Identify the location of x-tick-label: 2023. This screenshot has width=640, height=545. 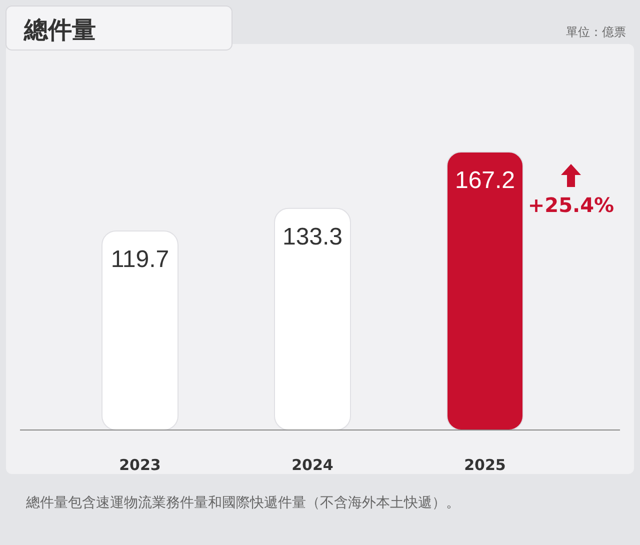
(140, 465).